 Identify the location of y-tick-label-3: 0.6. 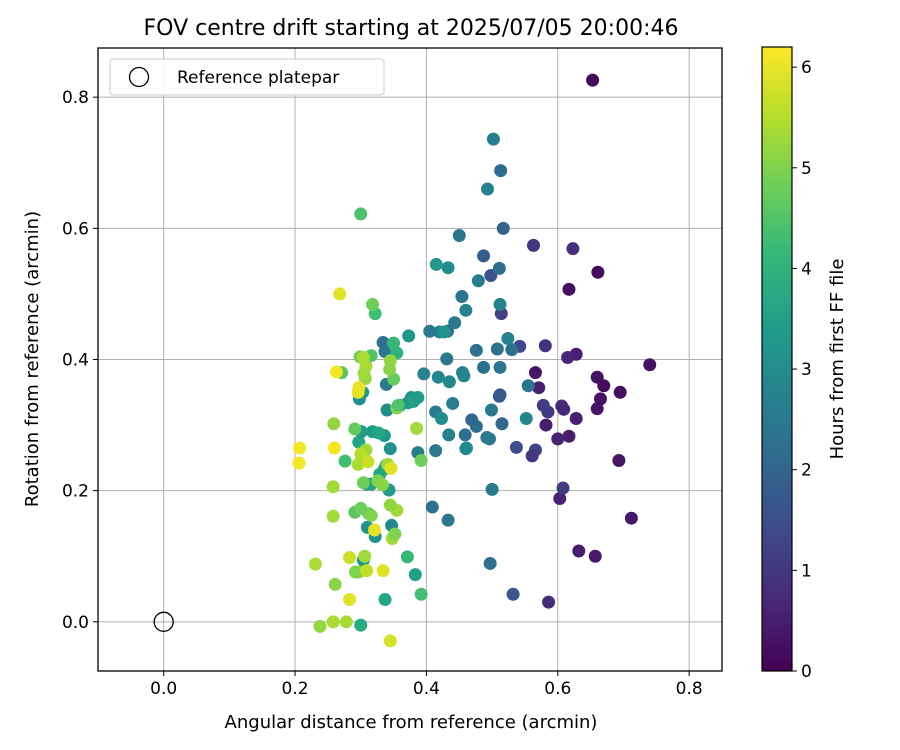
(75, 229).